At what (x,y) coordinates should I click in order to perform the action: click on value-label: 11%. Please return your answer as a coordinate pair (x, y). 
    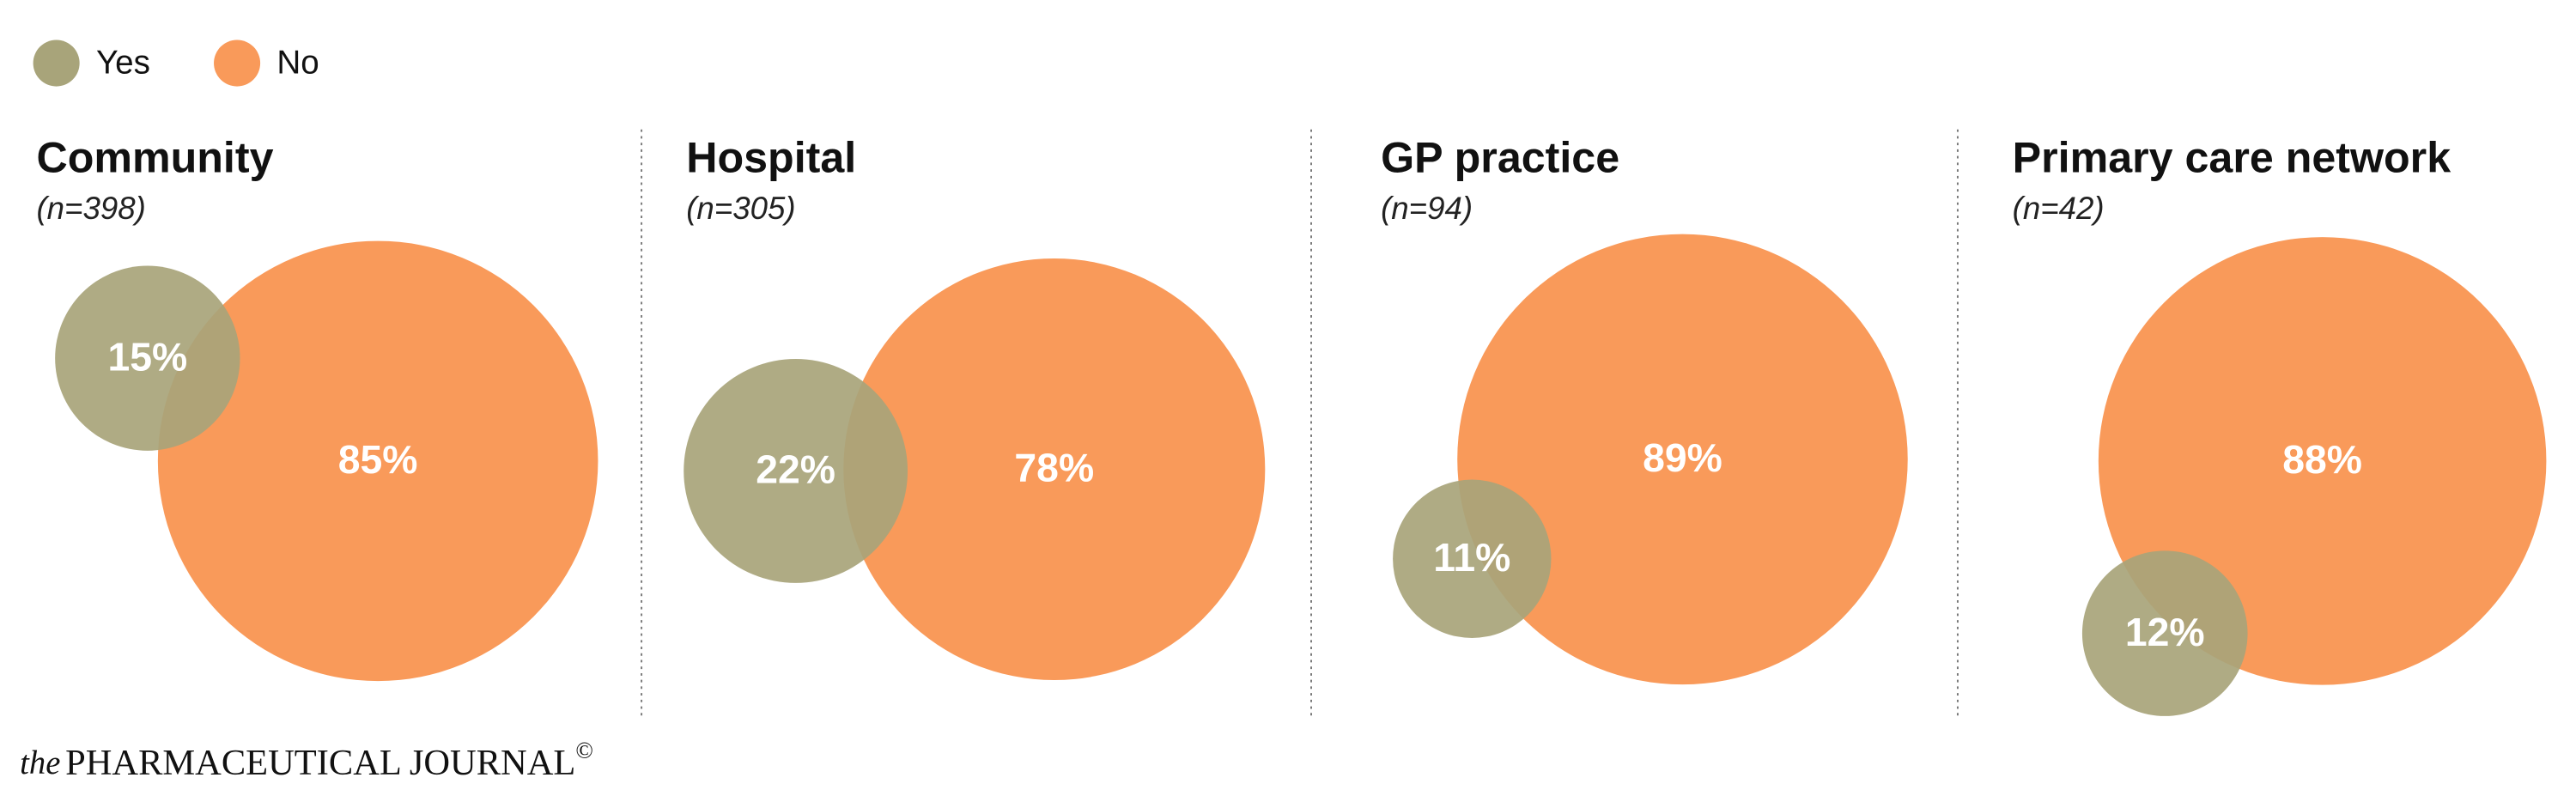
    Looking at the image, I should click on (1471, 557).